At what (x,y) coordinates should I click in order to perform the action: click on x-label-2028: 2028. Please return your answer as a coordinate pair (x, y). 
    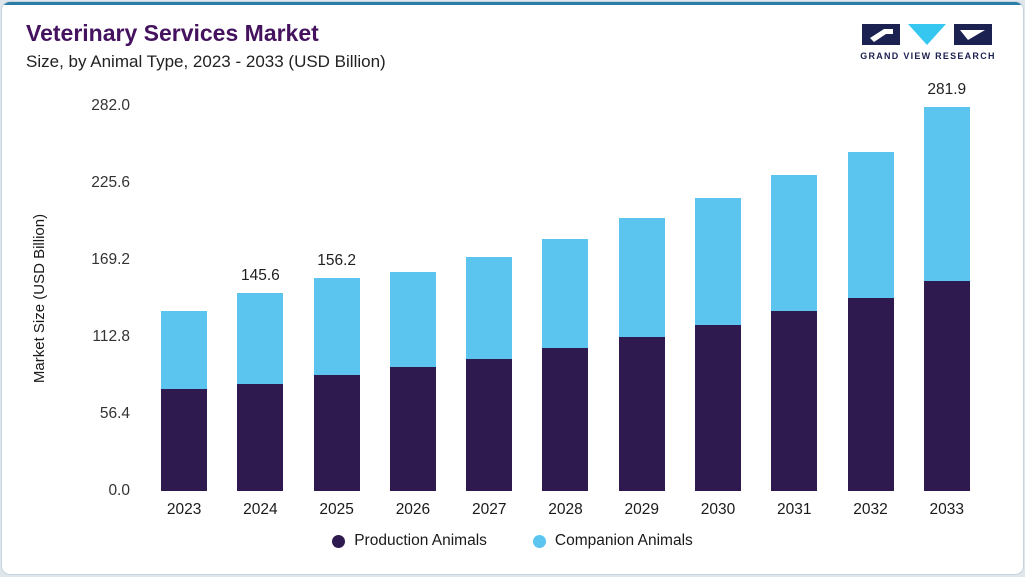
    Looking at the image, I should click on (565, 510).